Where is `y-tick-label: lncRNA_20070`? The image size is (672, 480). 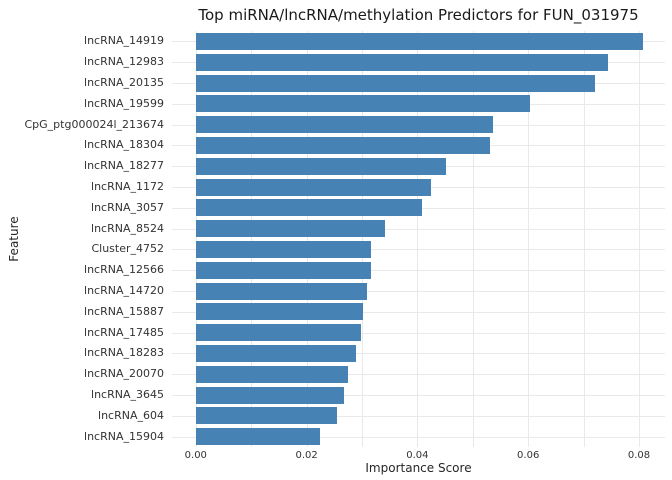
y-tick-label: lncRNA_20070 is located at coordinates (124, 374).